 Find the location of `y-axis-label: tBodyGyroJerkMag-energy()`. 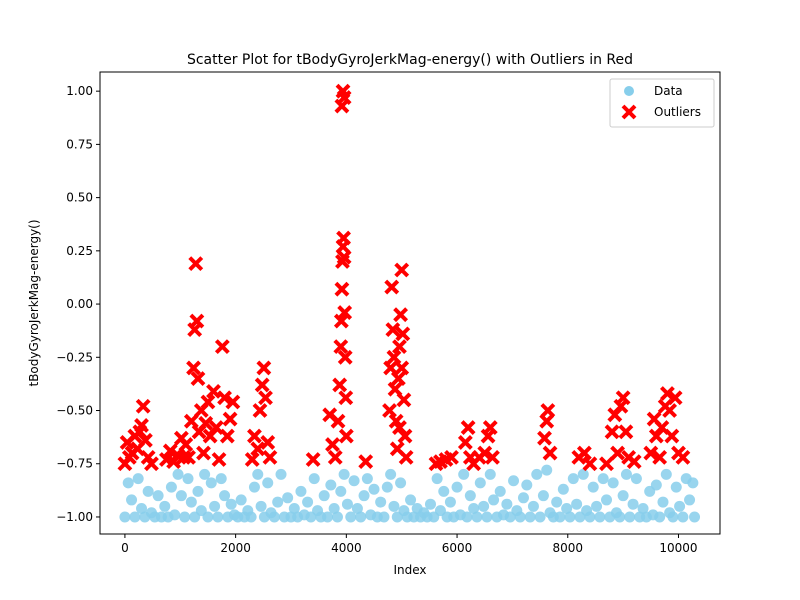

y-axis-label: tBodyGyroJerkMag-energy() is located at coordinates (34, 302).